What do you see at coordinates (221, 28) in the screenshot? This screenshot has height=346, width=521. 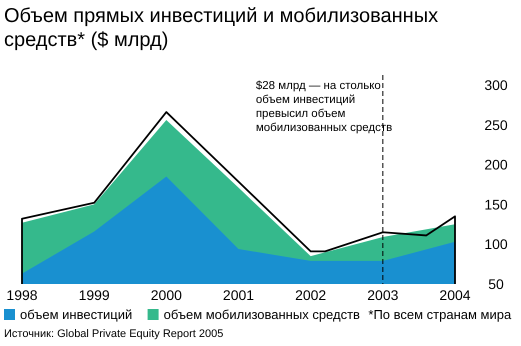 I see `chart-title: Объем прямых инвестиций и мобилизованных средств* ($ млрд)` at bounding box center [221, 28].